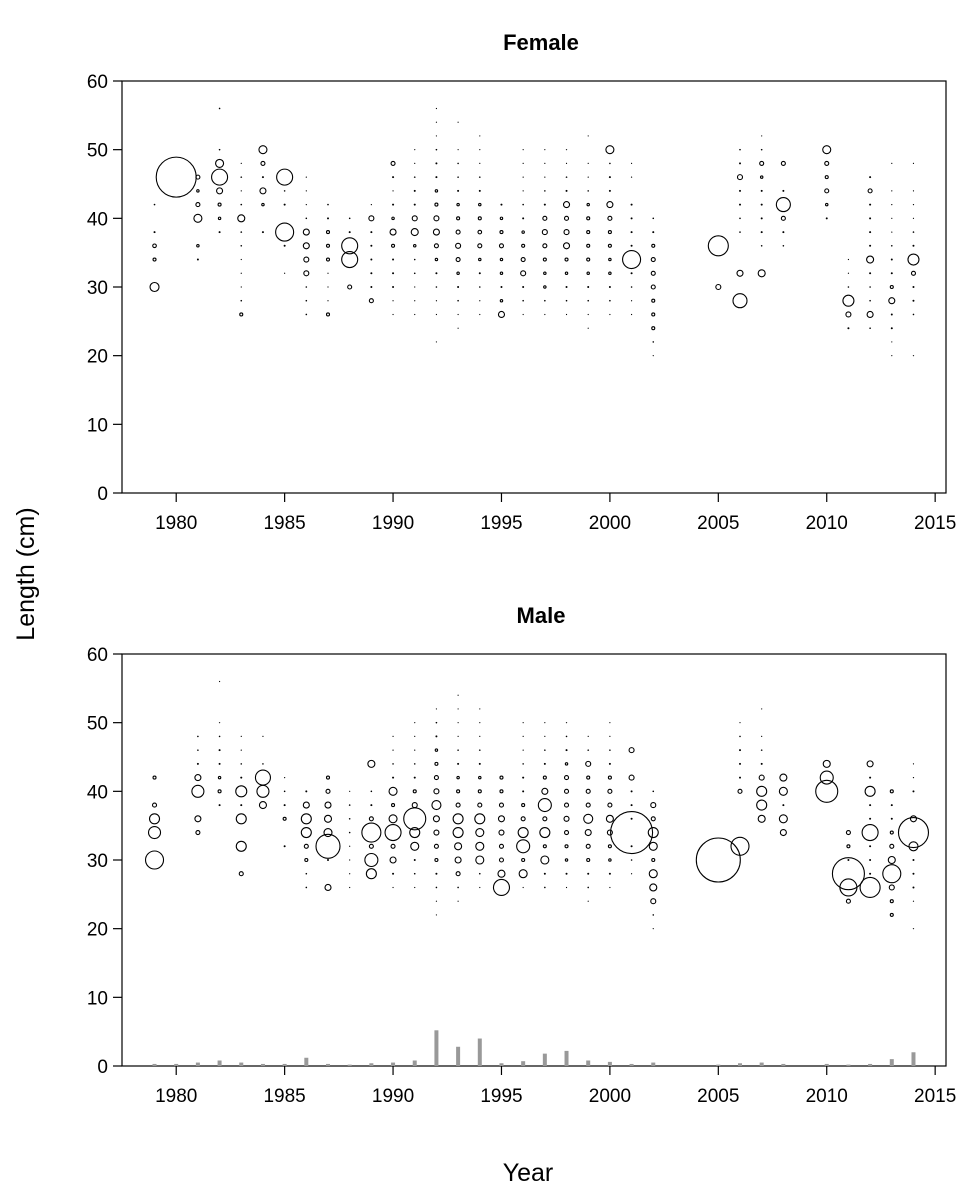 Image resolution: width=975 pixels, height=1200 pixels. I want to click on female-x-tick-label: 1980, so click(176, 523).